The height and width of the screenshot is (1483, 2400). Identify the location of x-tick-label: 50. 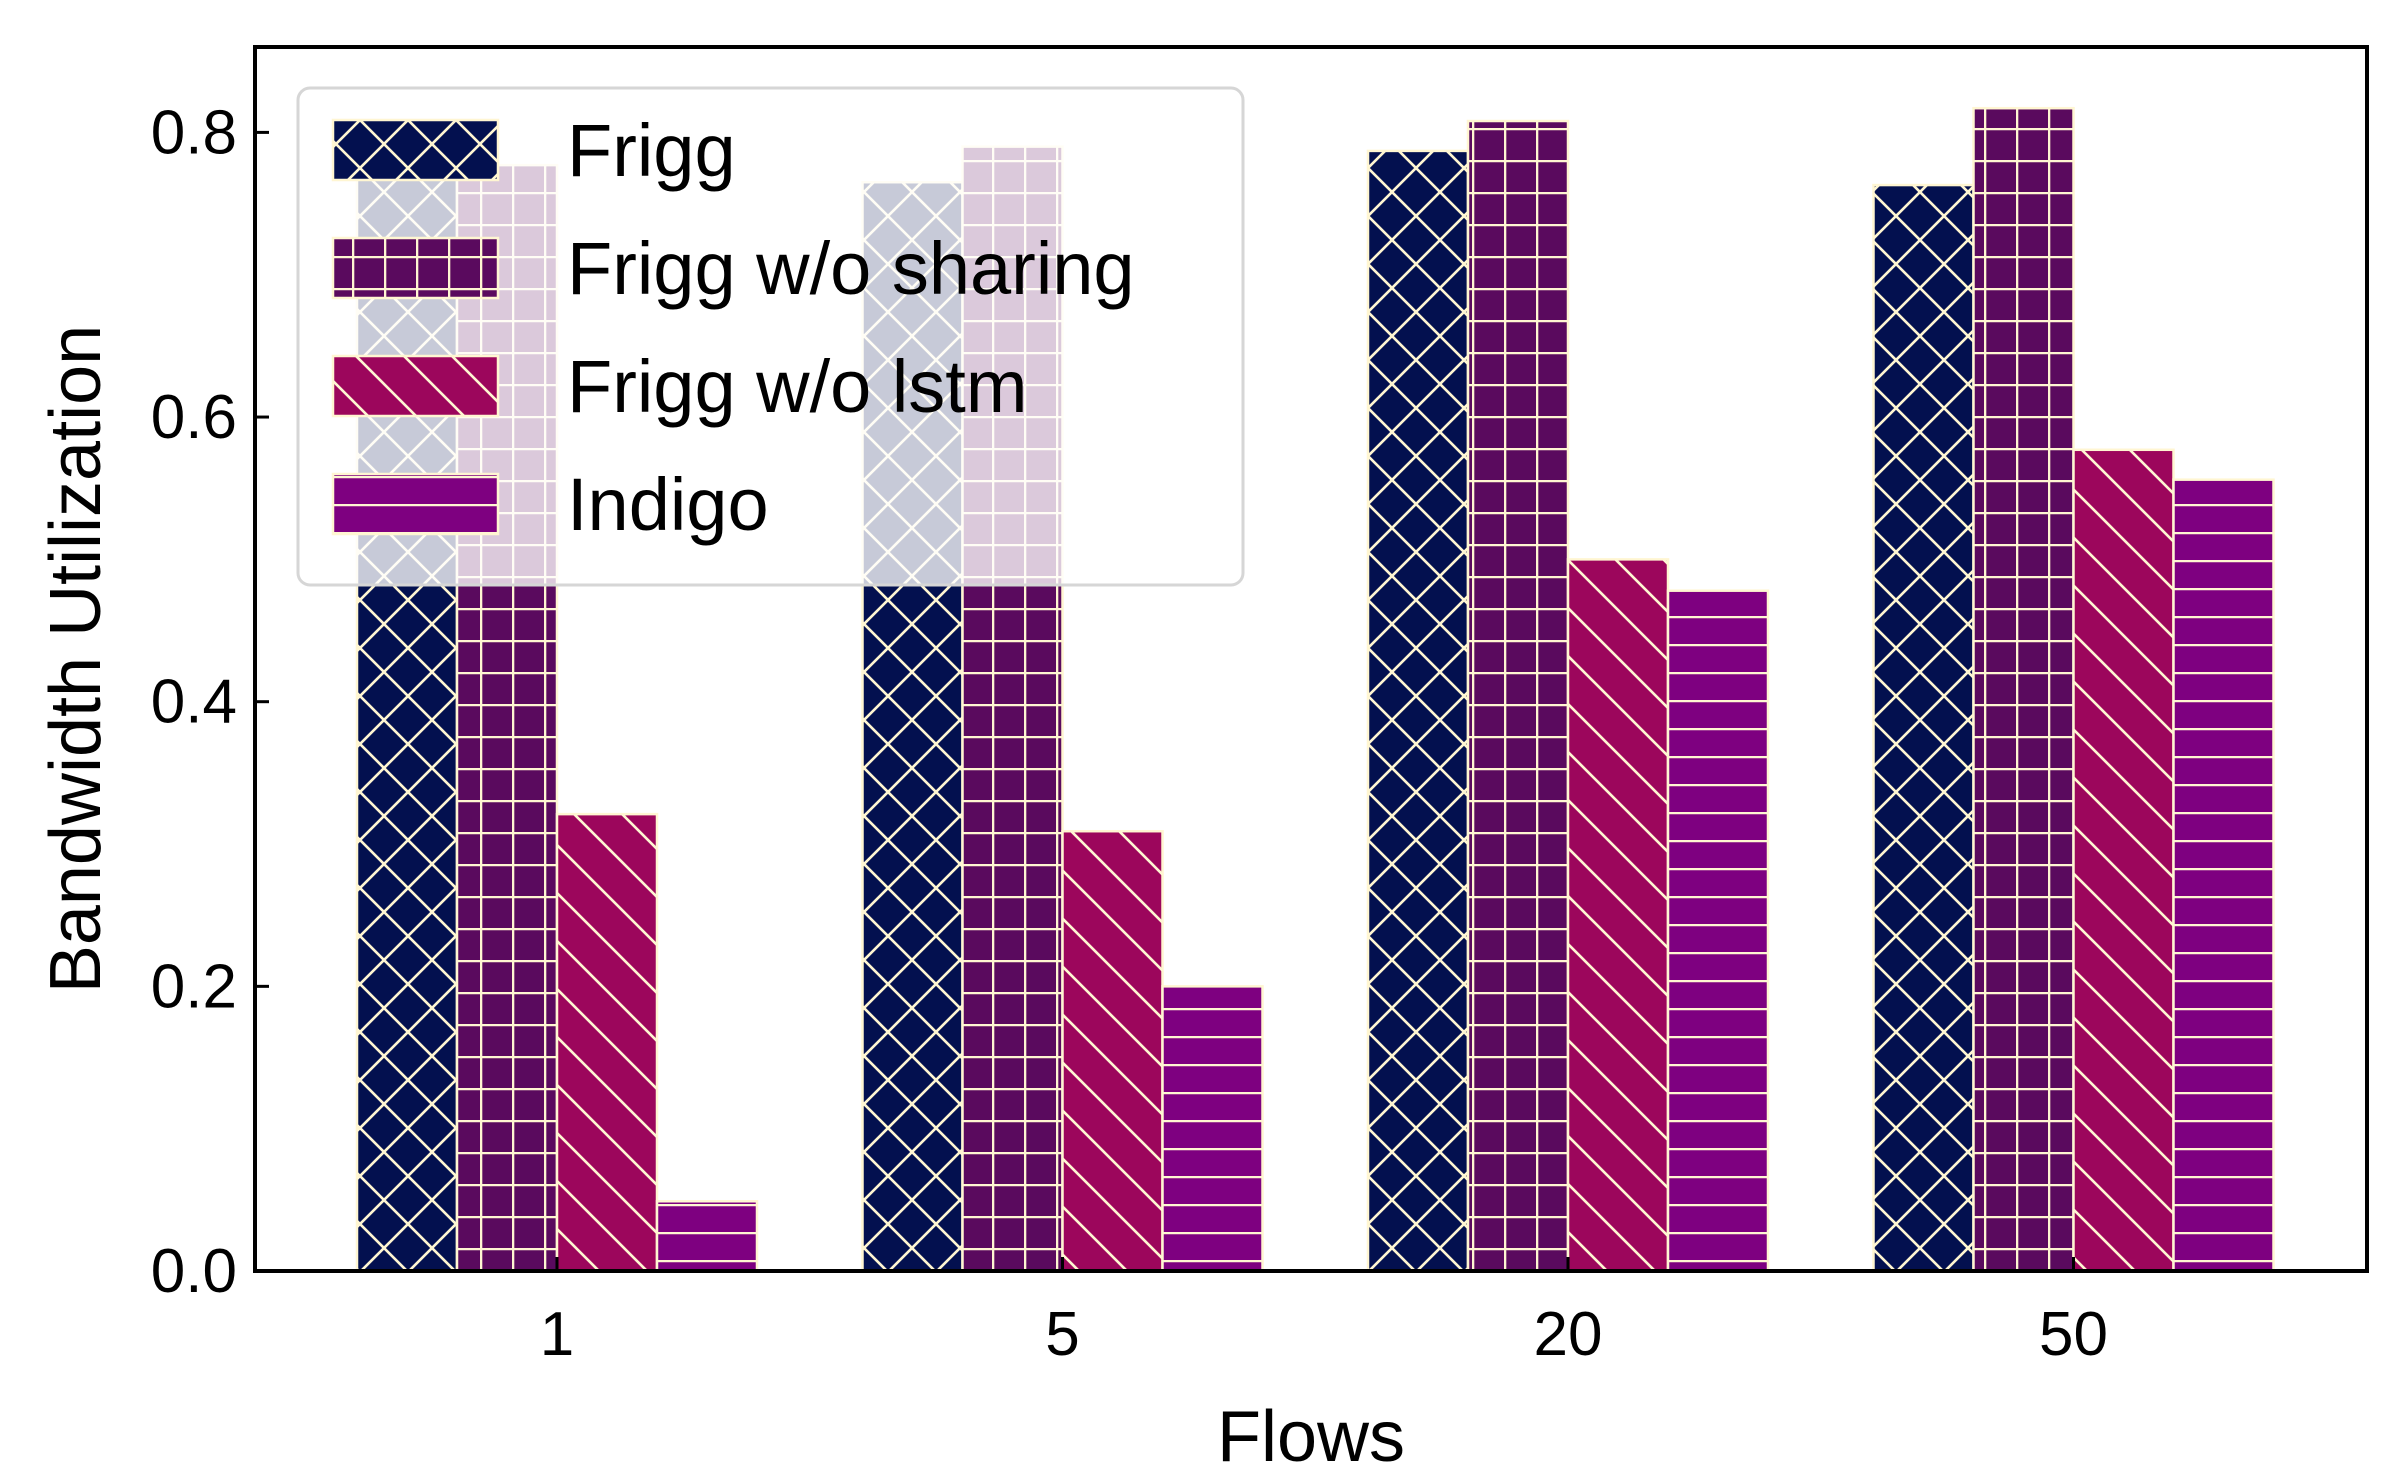
(2073, 1334).